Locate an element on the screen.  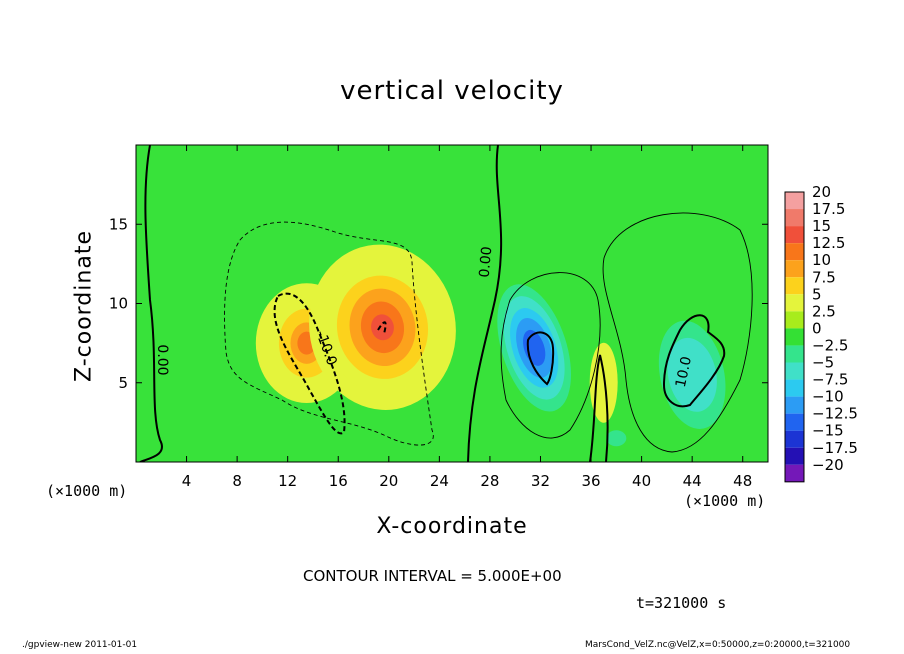
time-label: t=321000 s is located at coordinates (681, 603).